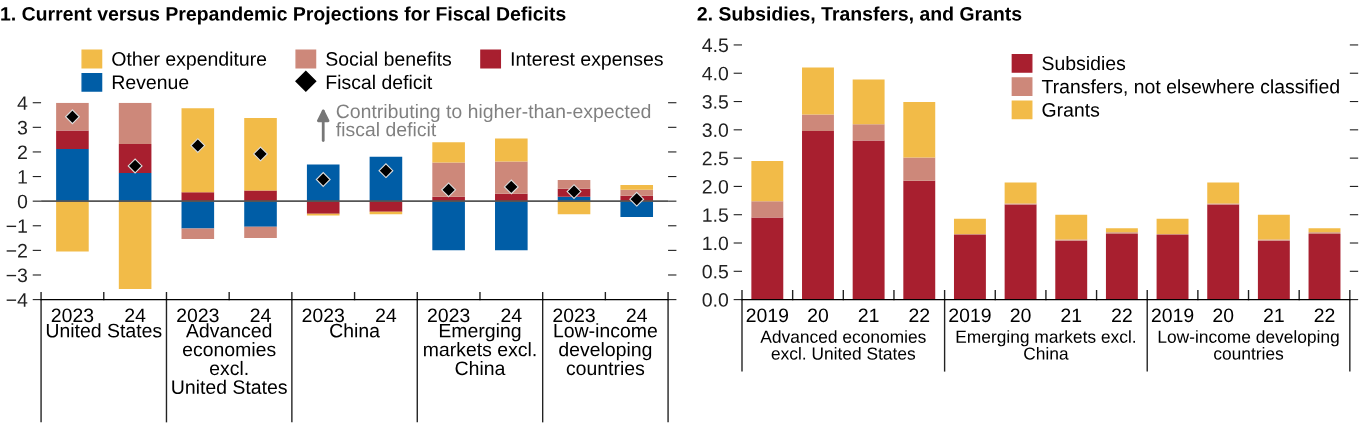 This screenshot has height=428, width=1369. I want to click on y-tick-label: 3.0, so click(715, 130).